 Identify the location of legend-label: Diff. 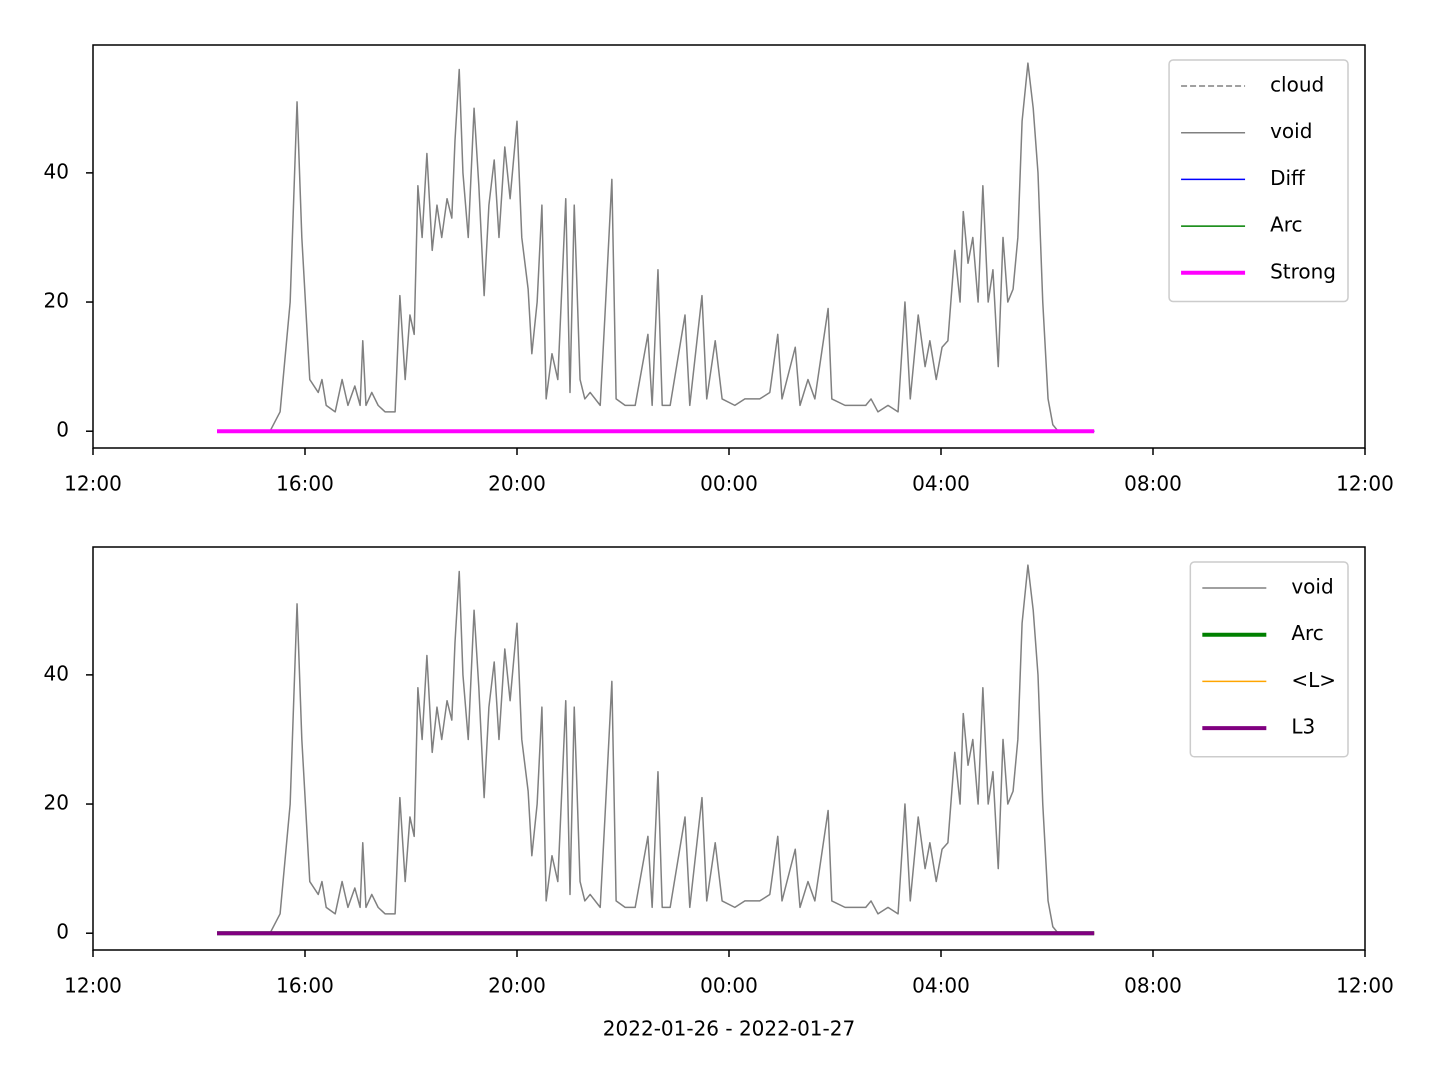
(1288, 178).